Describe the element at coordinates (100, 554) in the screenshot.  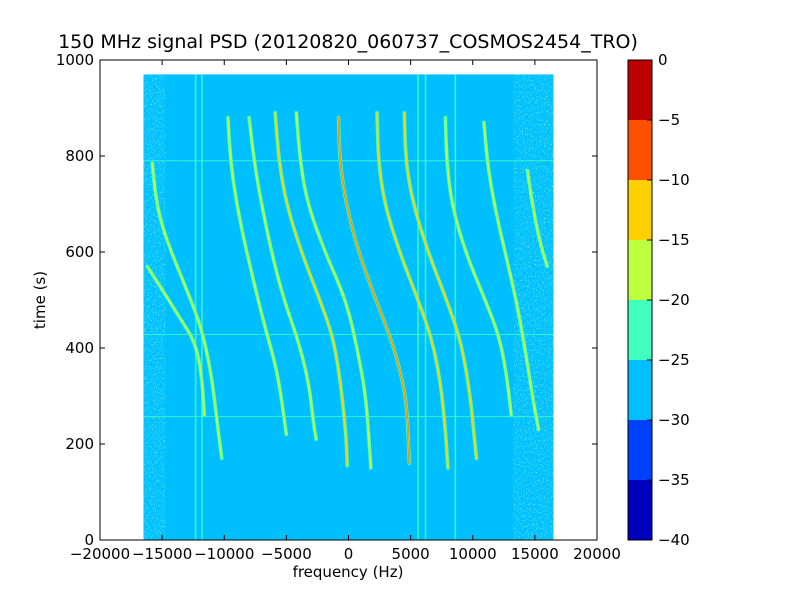
I see `x-tick-label: −20000` at that location.